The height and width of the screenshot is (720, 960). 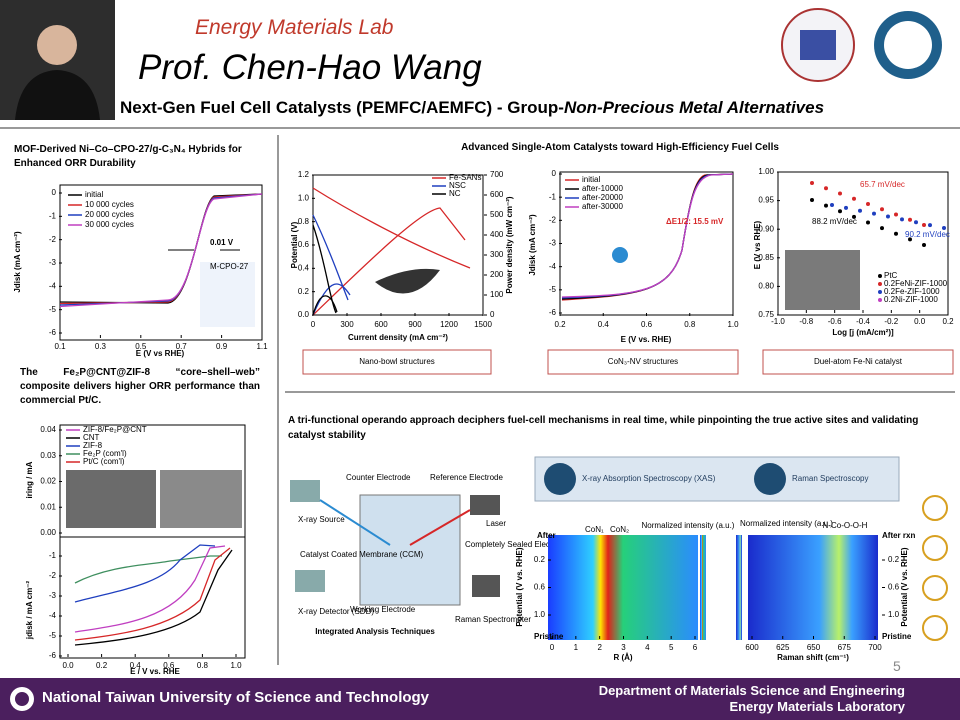 What do you see at coordinates (497, 194) in the screenshot?
I see `y-tick-label: 600` at bounding box center [497, 194].